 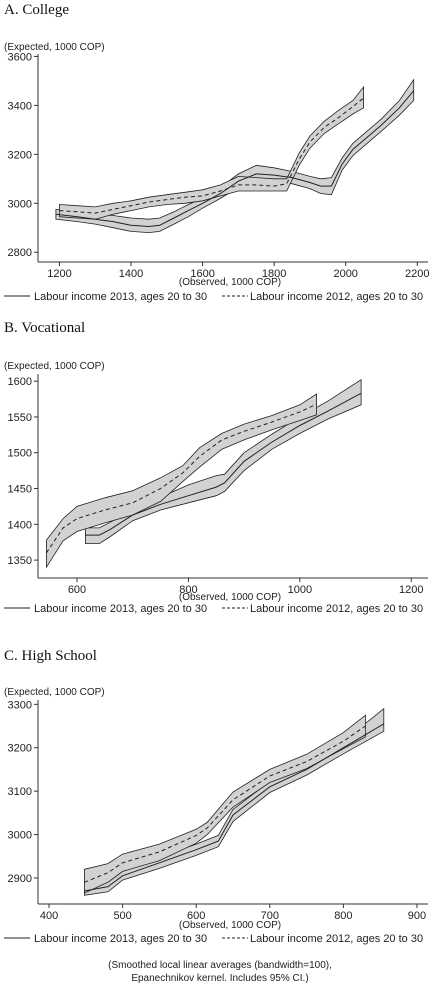 I want to click on y-tick-label: 3100, so click(x=20, y=792).